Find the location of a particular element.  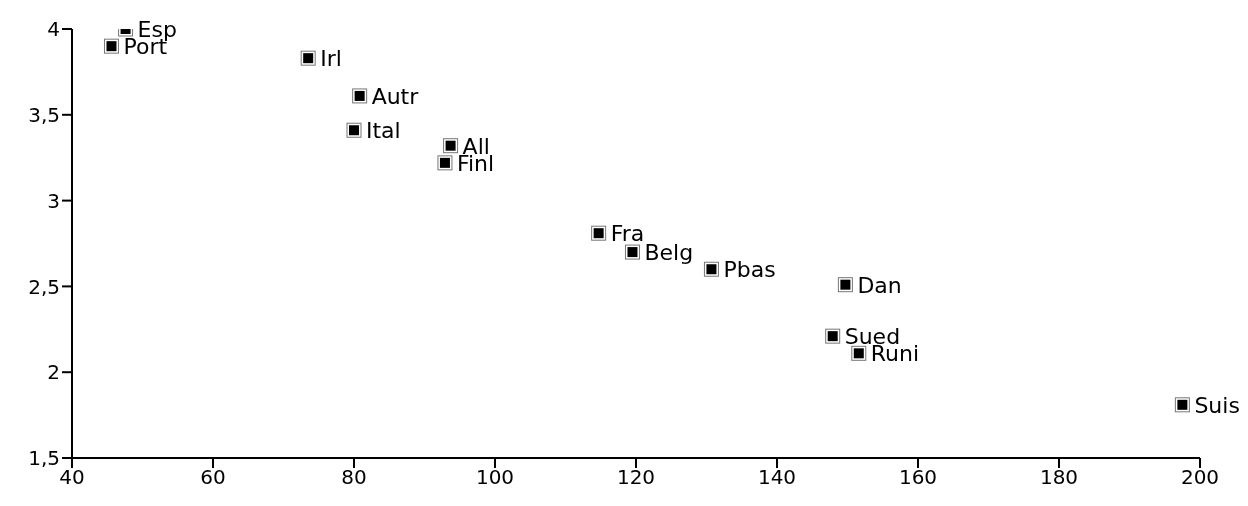

y-tick-label: 3 is located at coordinates (53, 200).